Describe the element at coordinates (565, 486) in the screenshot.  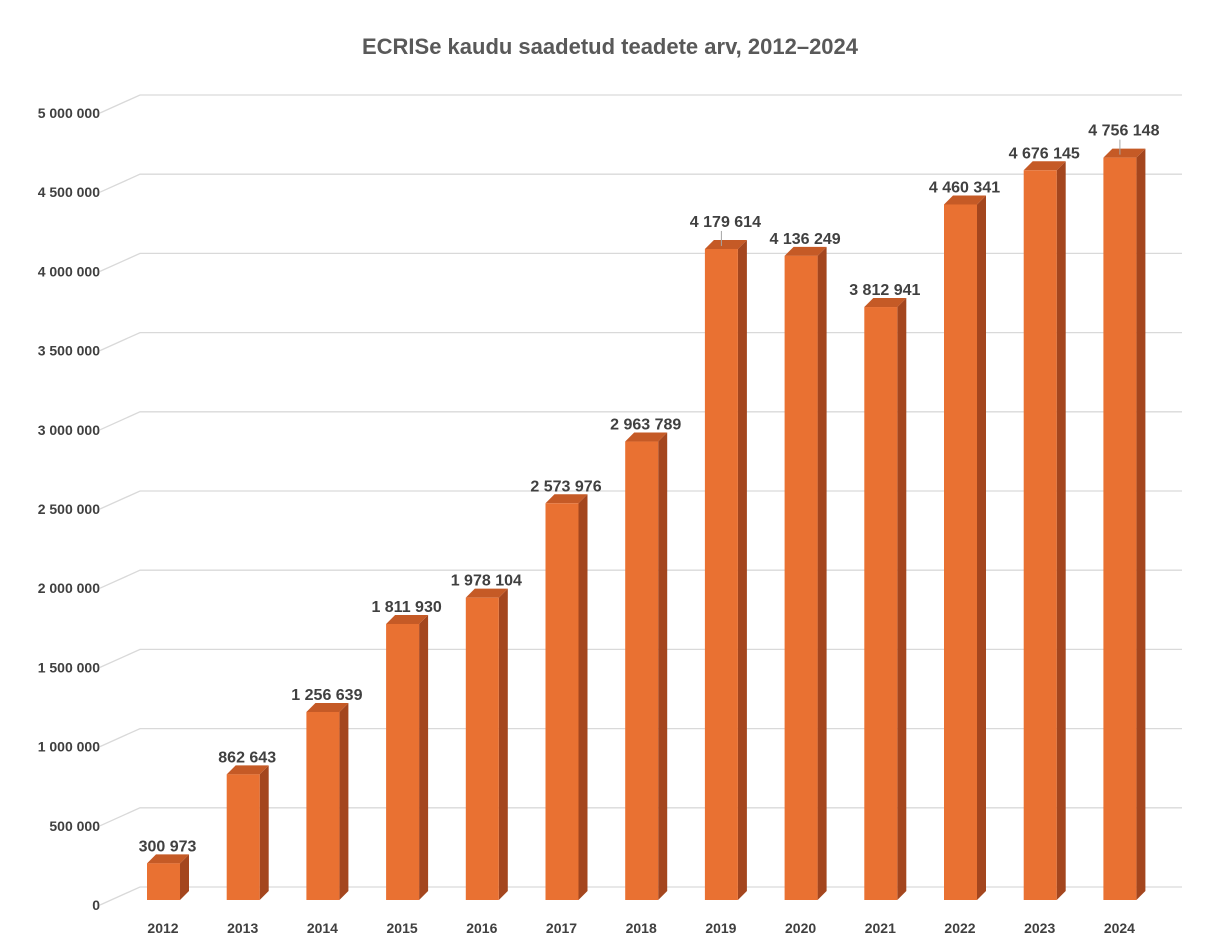
I see `data-label: 2 573 976` at that location.